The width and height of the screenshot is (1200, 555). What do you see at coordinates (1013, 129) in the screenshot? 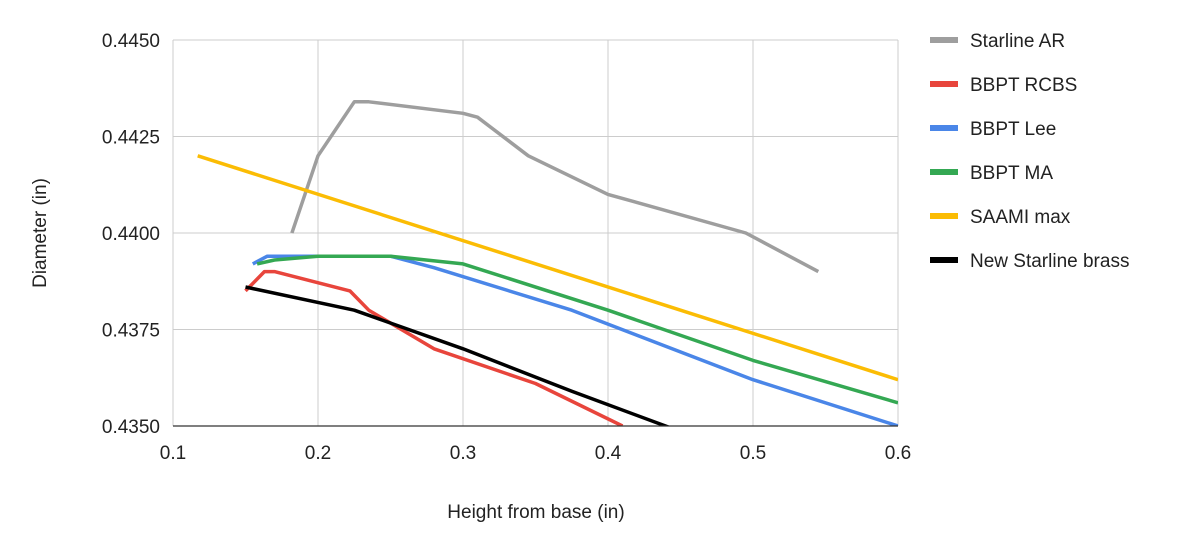
I see `legend-label: BBPT Lee` at bounding box center [1013, 129].